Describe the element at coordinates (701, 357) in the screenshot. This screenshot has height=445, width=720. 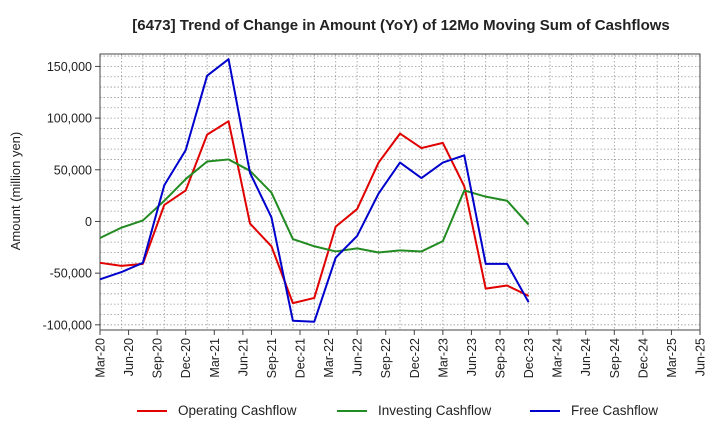
I see `x-tick-label: Jun-25` at that location.